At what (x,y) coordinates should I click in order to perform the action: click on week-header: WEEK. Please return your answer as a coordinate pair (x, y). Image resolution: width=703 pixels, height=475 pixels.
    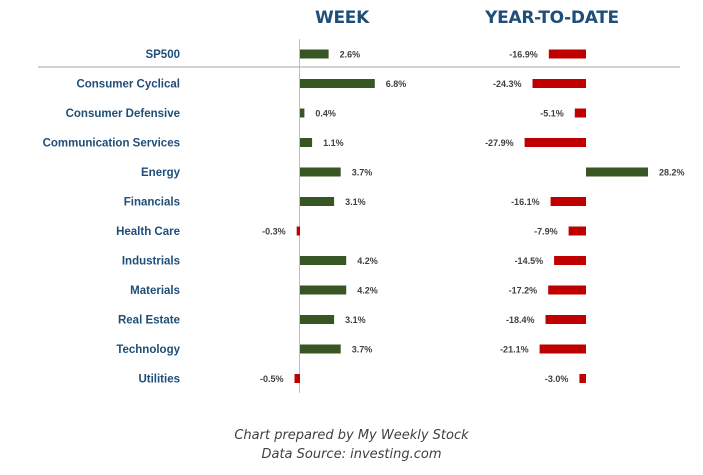
    Looking at the image, I should click on (342, 18).